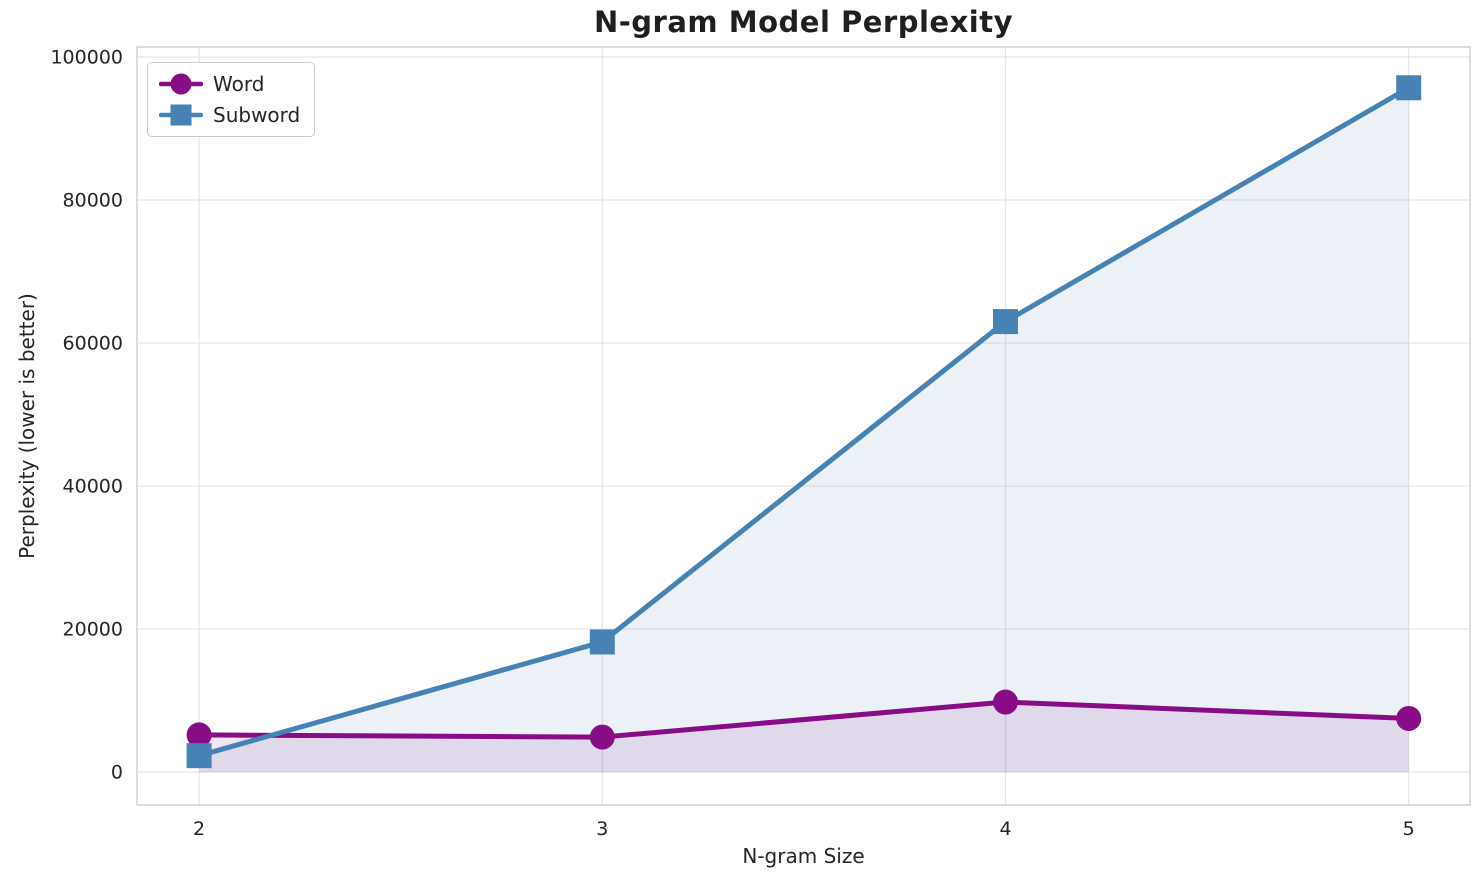 This screenshot has height=885, width=1484. Describe the element at coordinates (117, 773) in the screenshot. I see `y-tick-label: 0` at that location.